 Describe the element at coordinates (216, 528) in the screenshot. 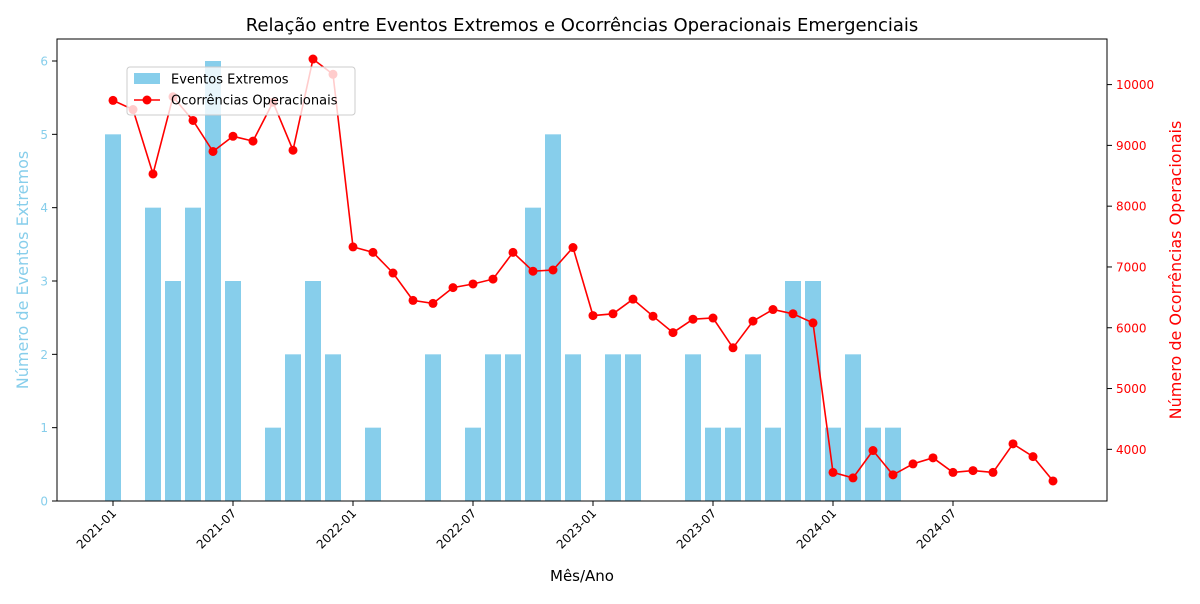

I see `xtick-label: 2021-07` at that location.